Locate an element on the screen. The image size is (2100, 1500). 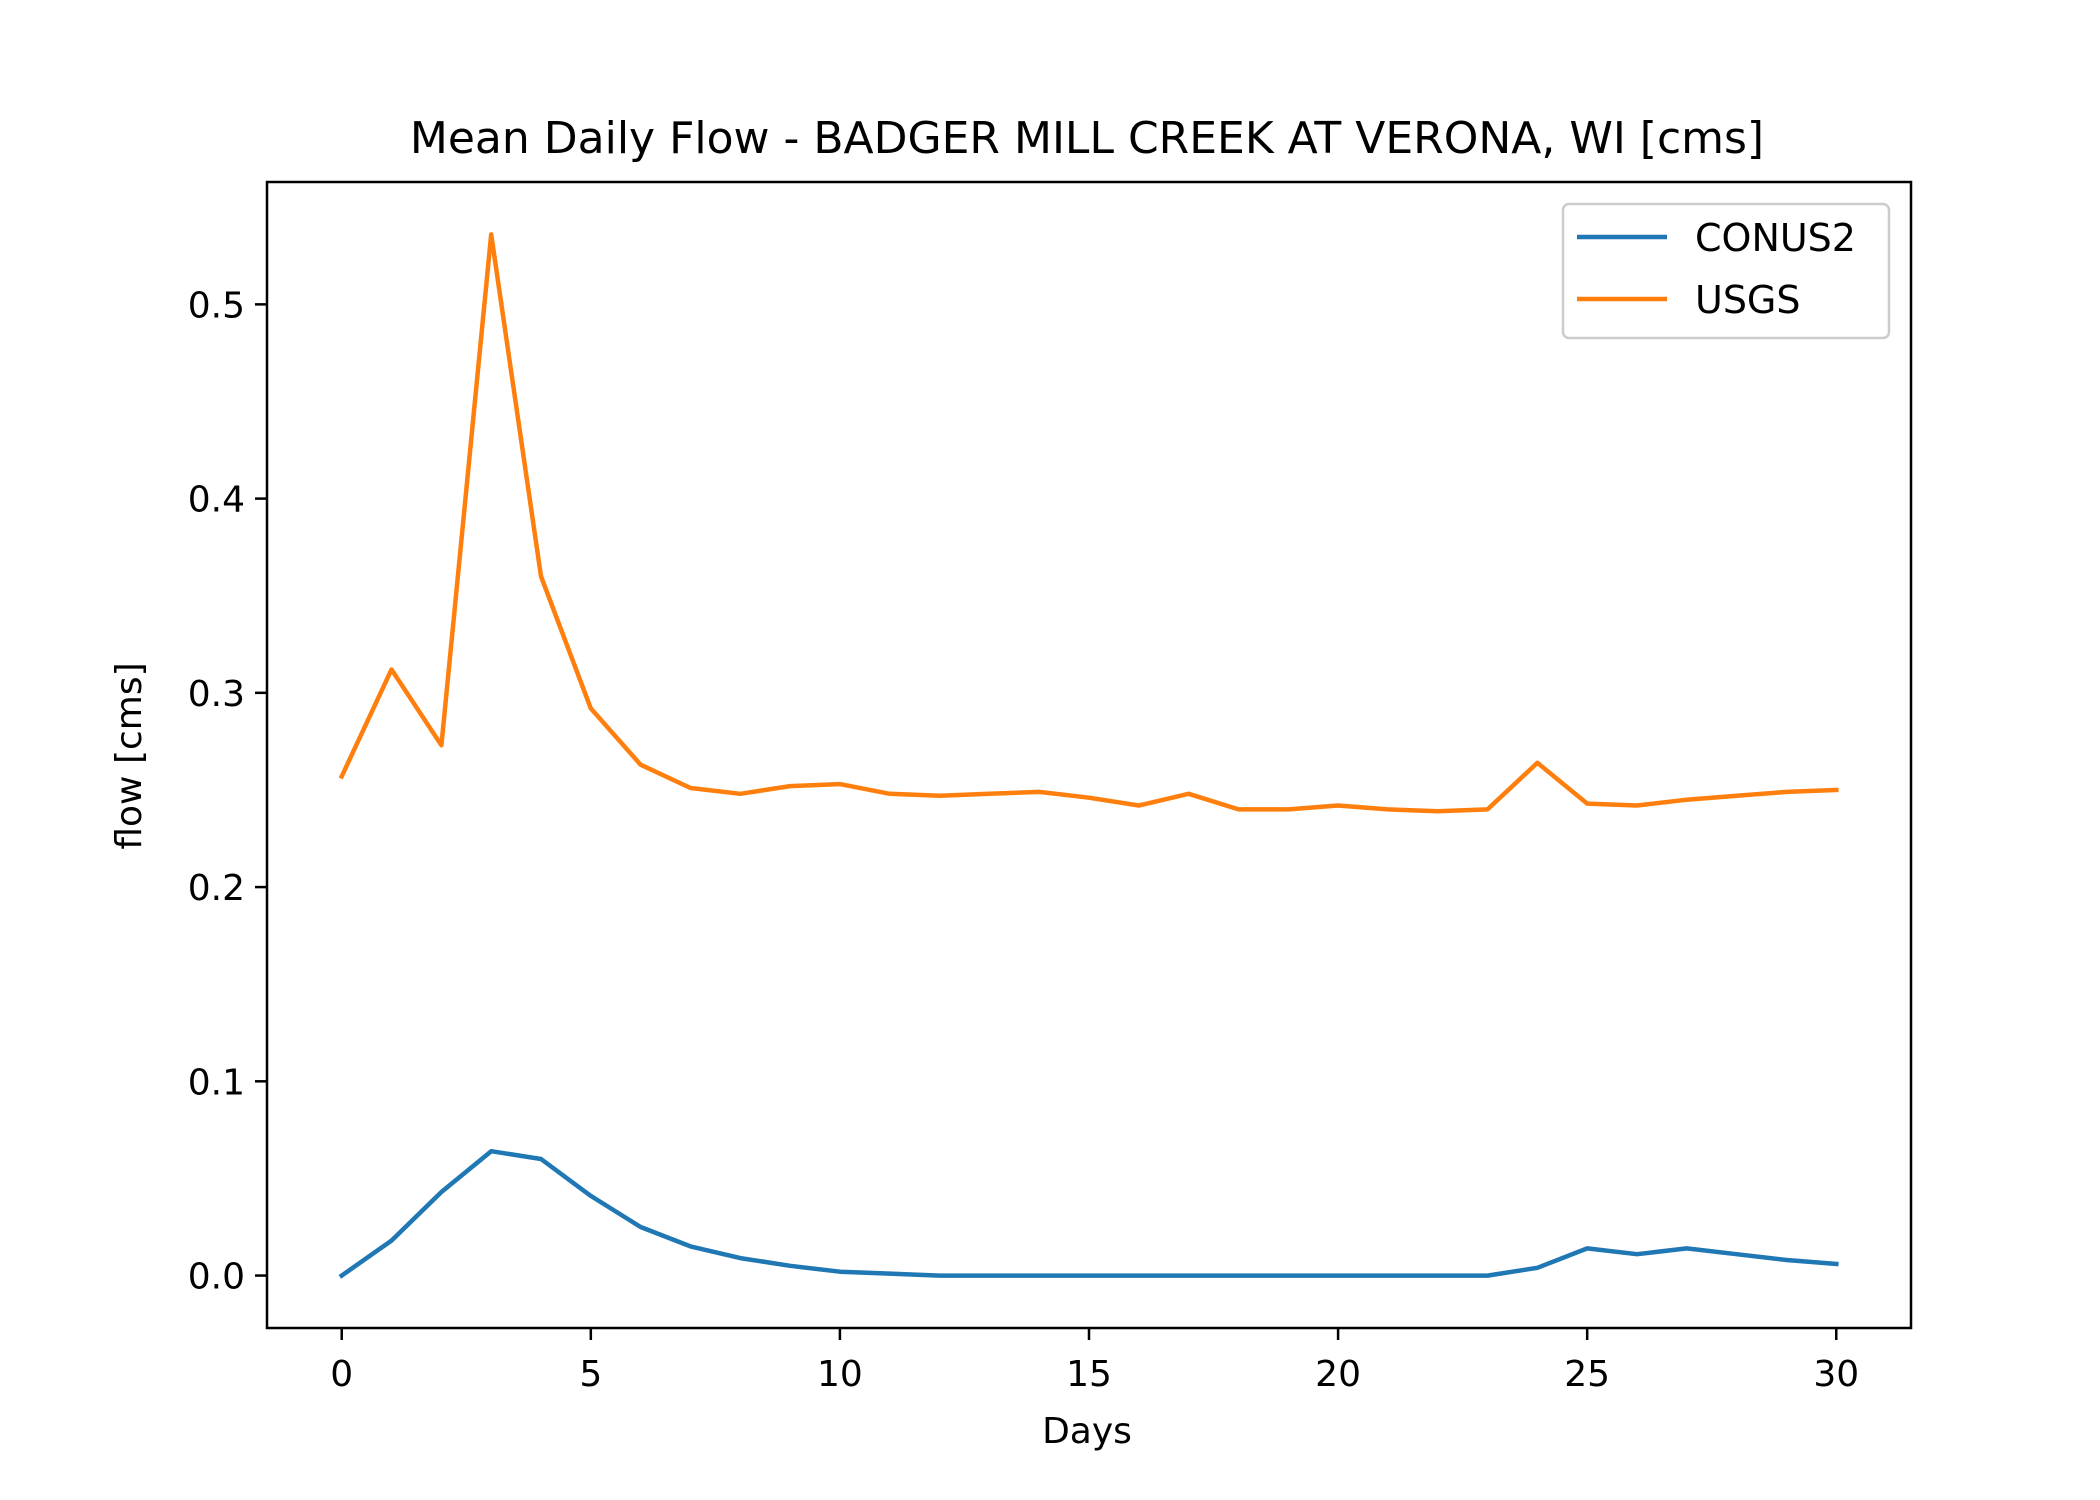
x-axis-ticks: 0 5 10 15 20 25 30 is located at coordinates (1094, 1361).